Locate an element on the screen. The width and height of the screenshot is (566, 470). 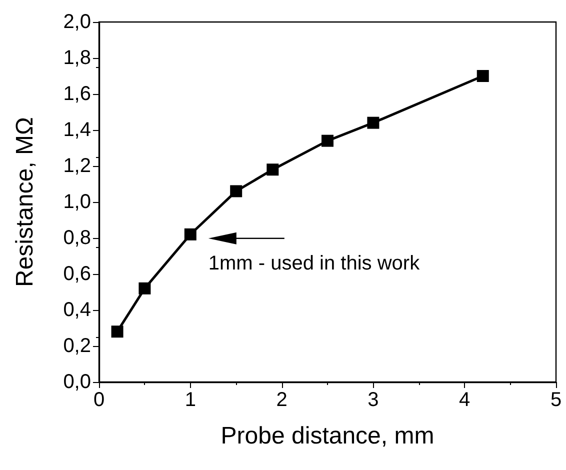
y-tick-label: 1,6 is located at coordinates (77, 94).